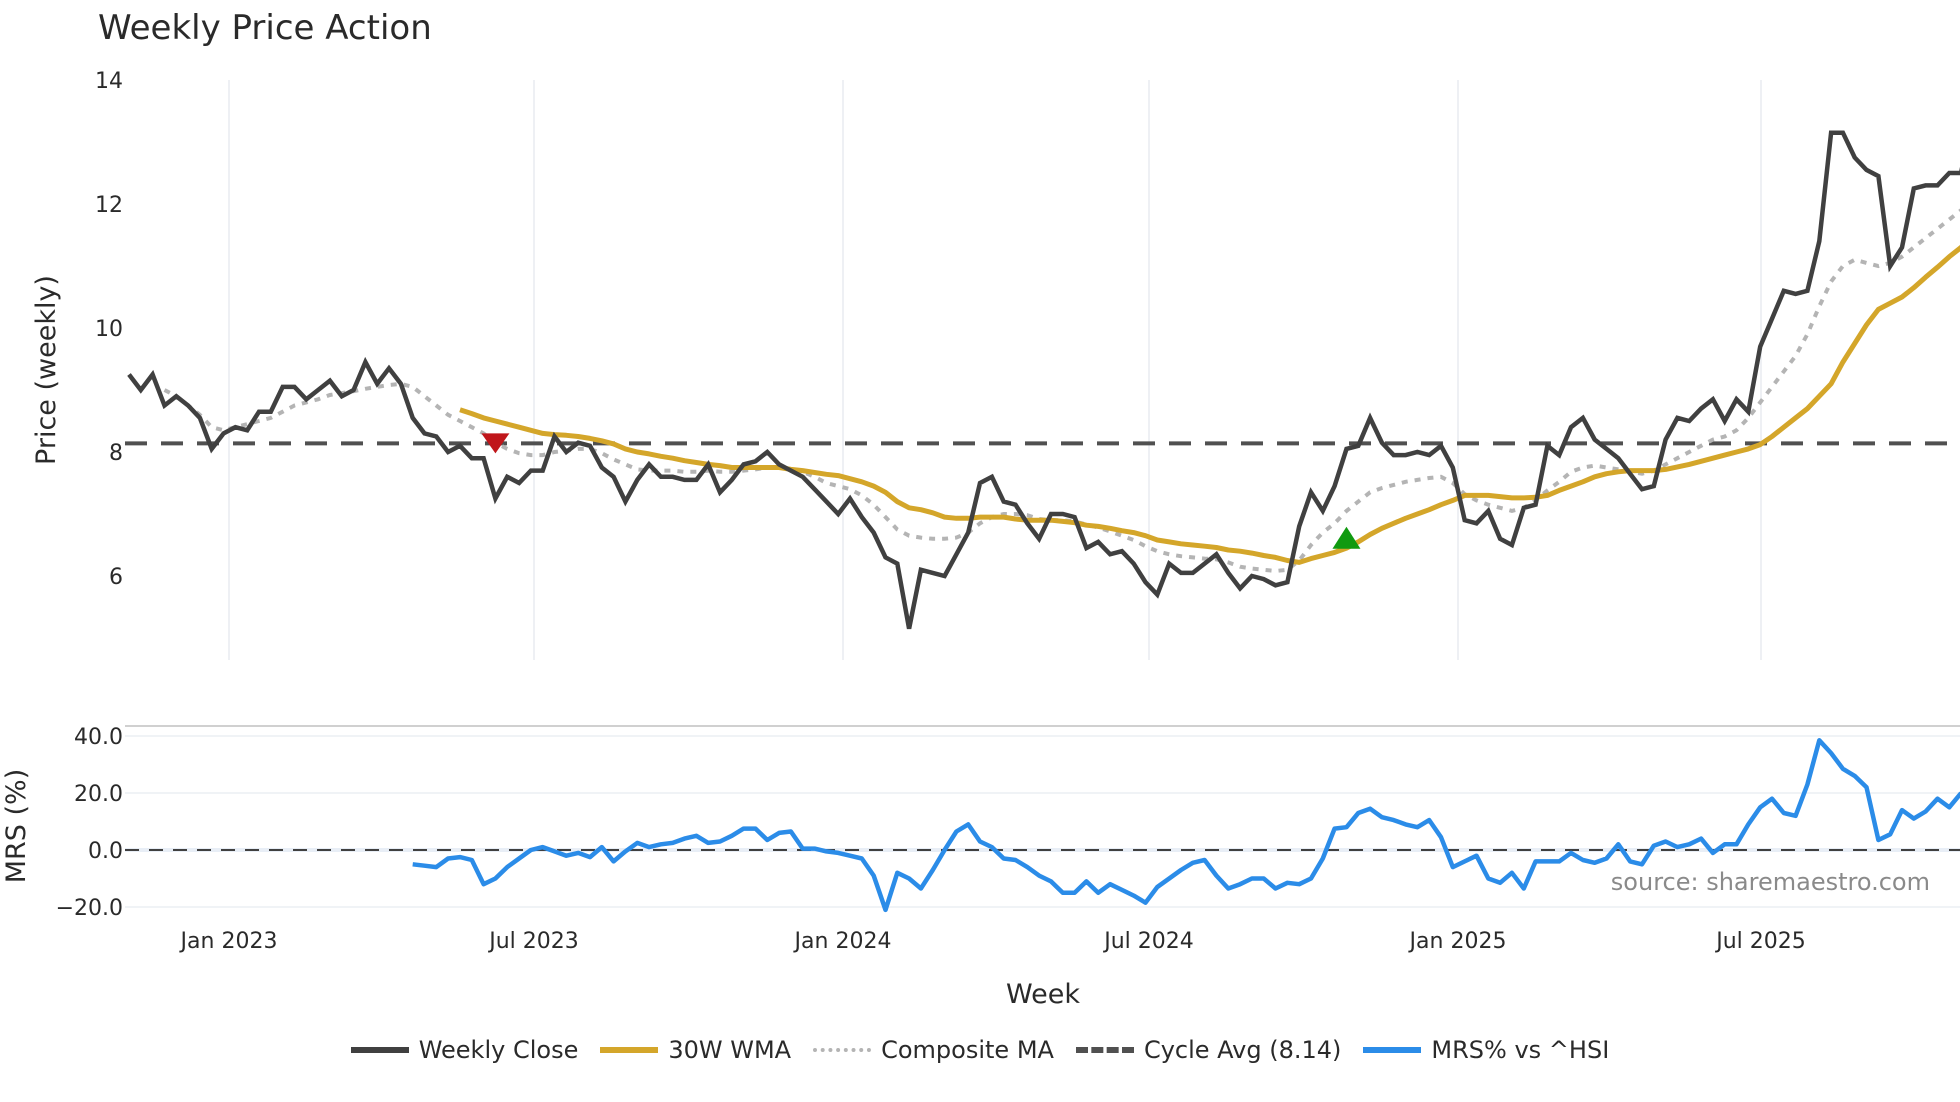  Describe the element at coordinates (498, 1050) in the screenshot. I see `legend-label: Weekly Close` at that location.